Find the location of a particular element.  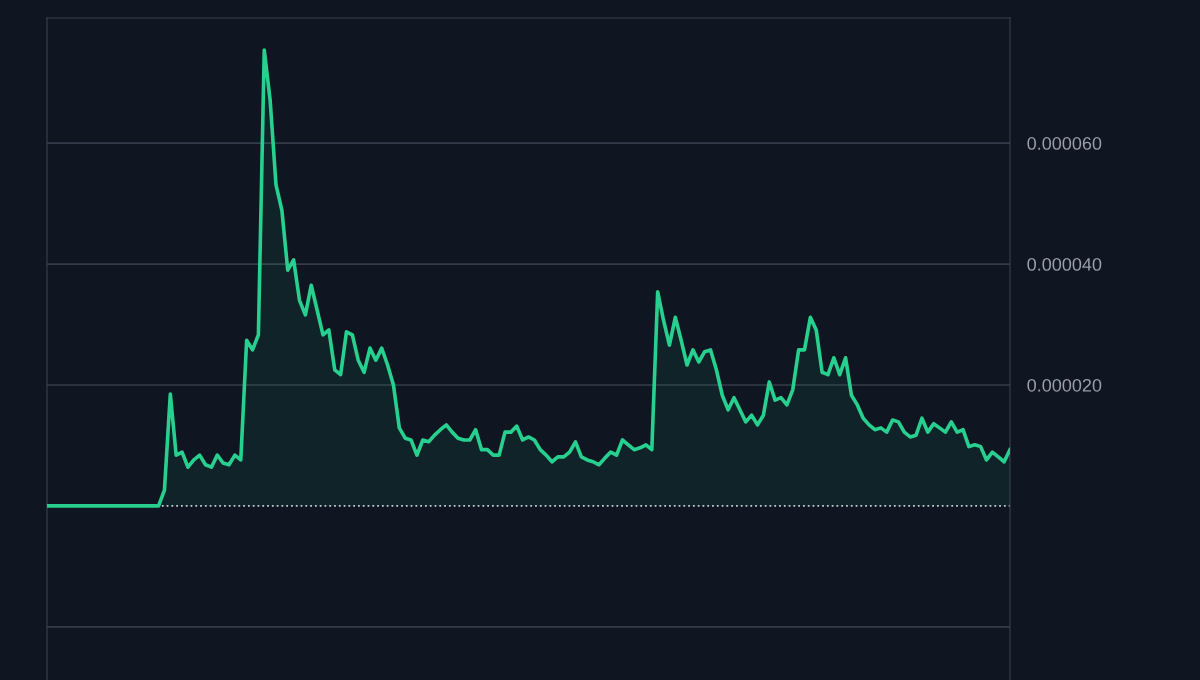

y-tick-label: 0.000060 is located at coordinates (1064, 143).